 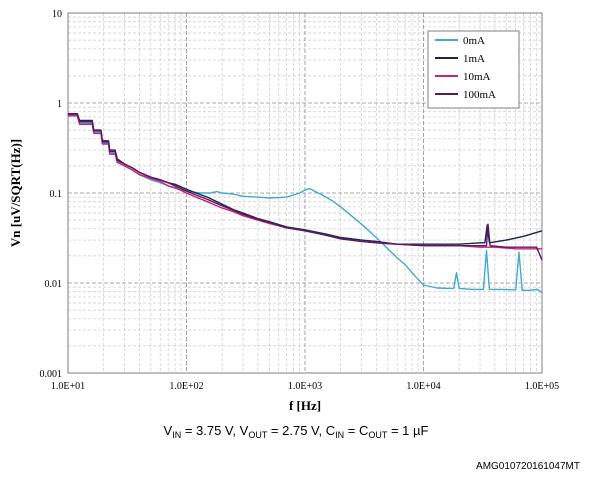 I want to click on legend-box, so click(x=473, y=69).